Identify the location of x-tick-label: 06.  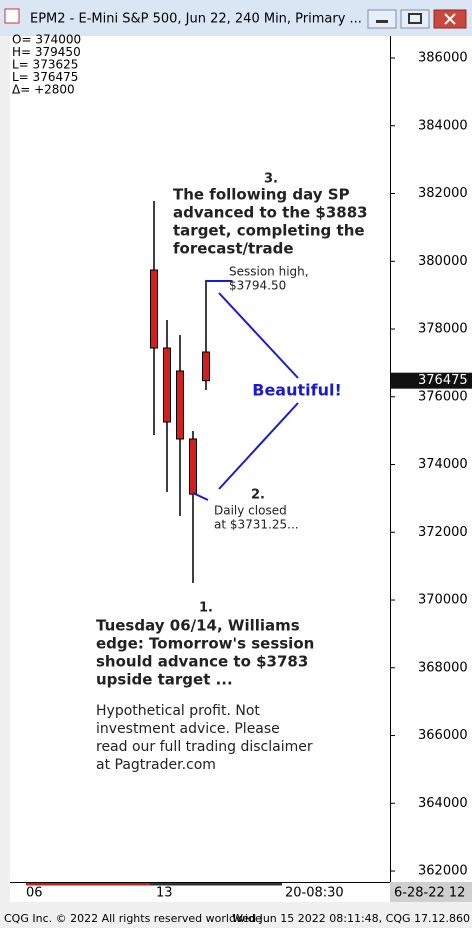
(34, 893).